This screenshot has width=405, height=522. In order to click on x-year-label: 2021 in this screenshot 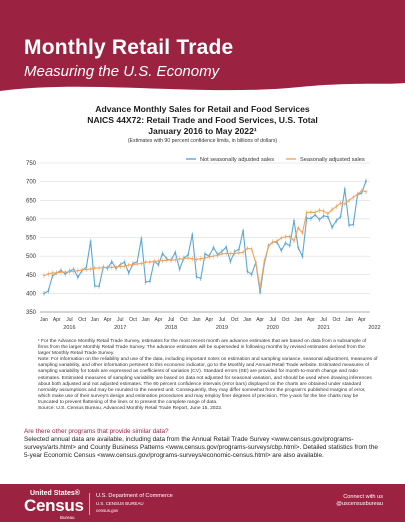, I will do `click(324, 328)`.